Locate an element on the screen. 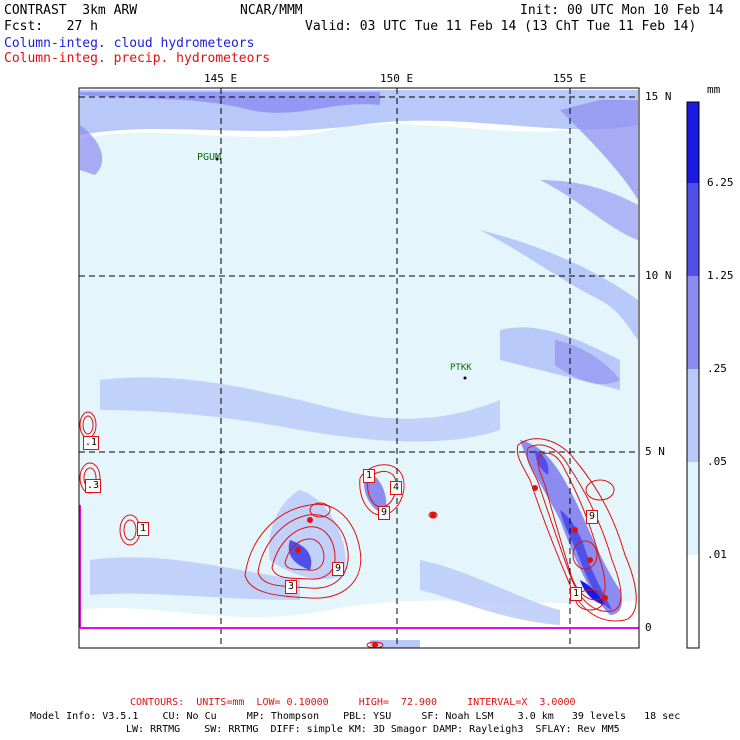 The image size is (740, 740). domain-boundary is located at coordinates (359, 567).